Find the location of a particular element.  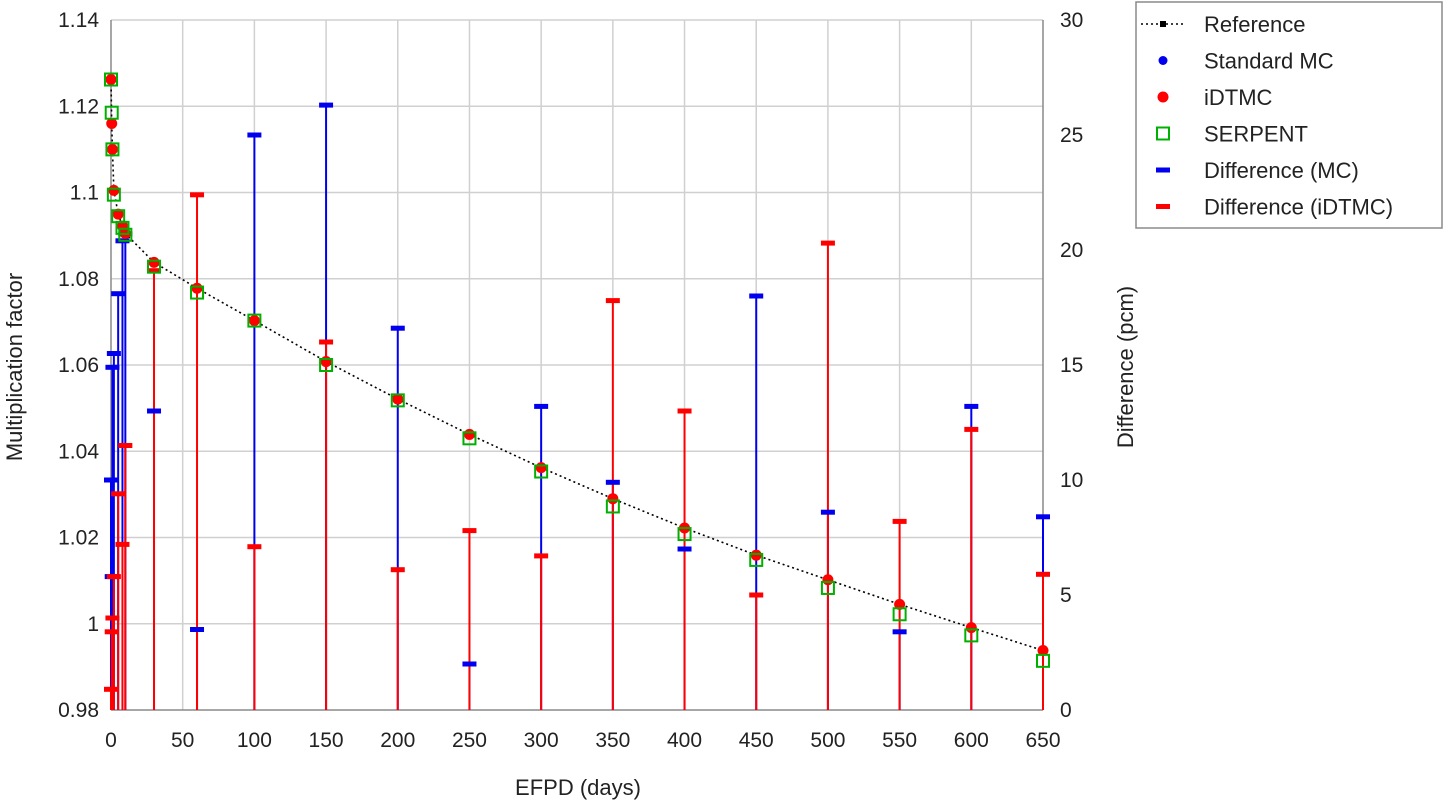

x-tick-label: 250 is located at coordinates (469, 740).